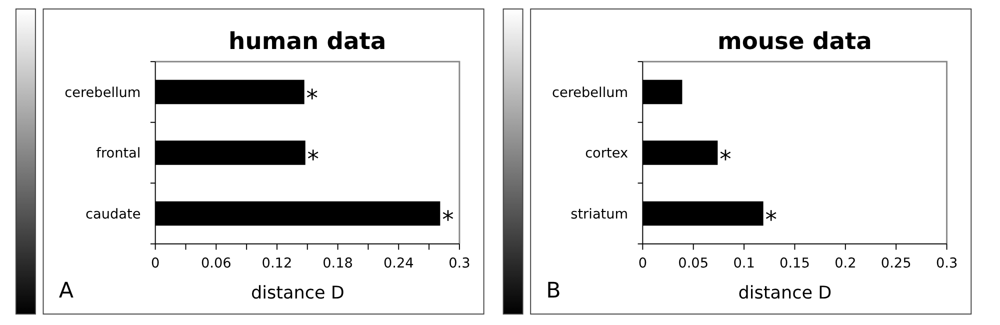  What do you see at coordinates (307, 40) in the screenshot?
I see `chart-title: human data` at bounding box center [307, 40].